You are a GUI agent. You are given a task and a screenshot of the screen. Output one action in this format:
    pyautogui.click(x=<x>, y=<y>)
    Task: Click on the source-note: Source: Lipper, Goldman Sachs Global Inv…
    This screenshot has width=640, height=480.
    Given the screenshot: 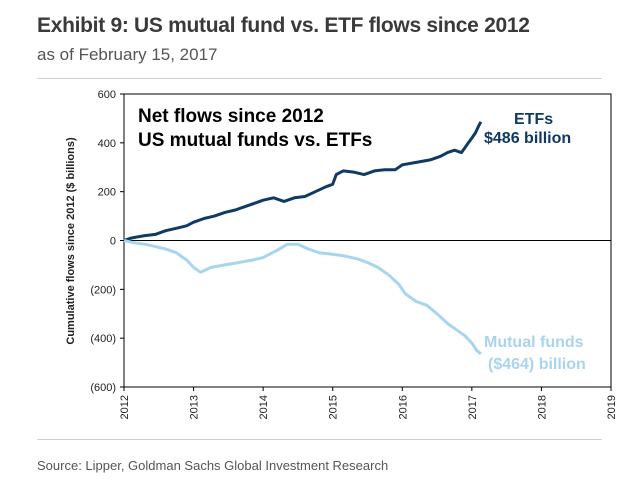 What is the action you would take?
    pyautogui.click(x=213, y=465)
    